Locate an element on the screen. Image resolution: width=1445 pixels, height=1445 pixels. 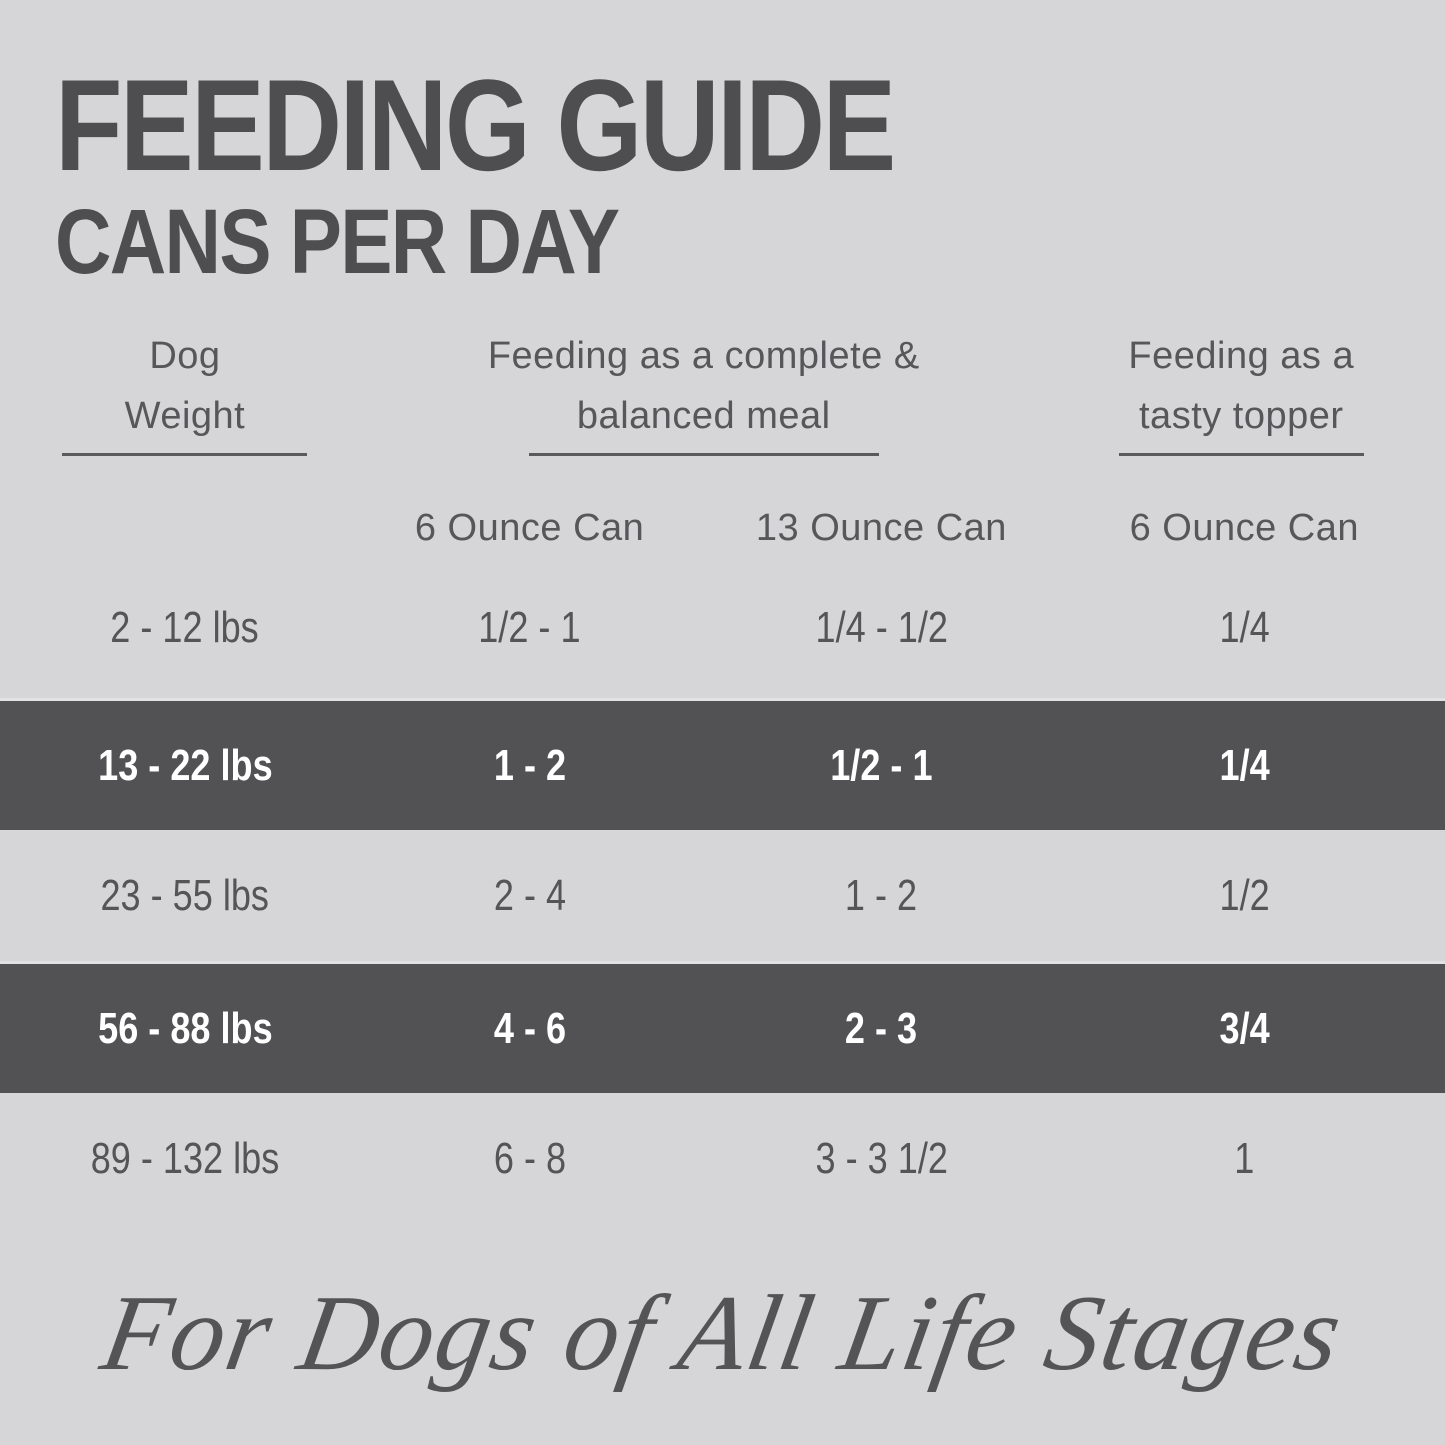
cell-weight-value: 89 - 132 lbs is located at coordinates (185, 1158).